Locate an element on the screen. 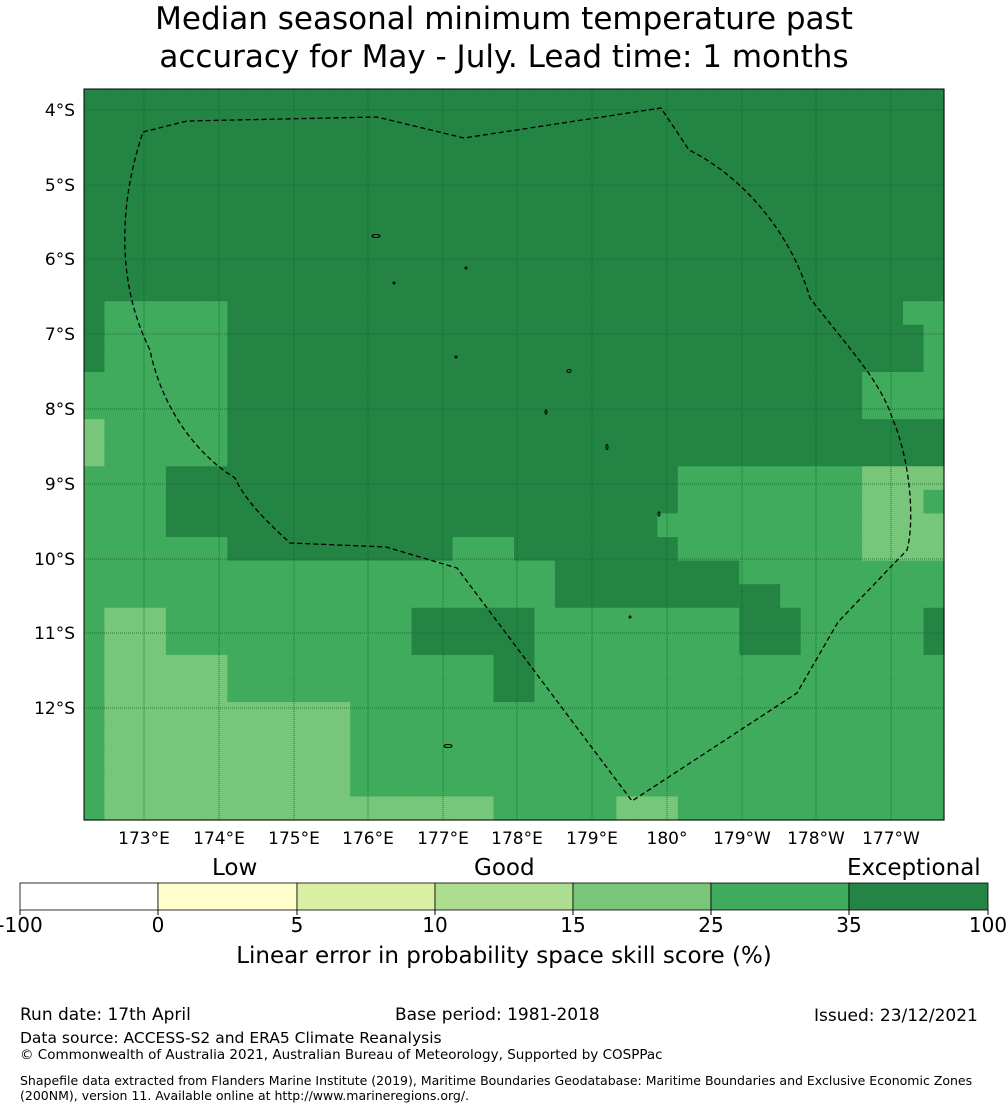 This screenshot has height=1110, width=1008. colorbar-segment is located at coordinates (642, 896).